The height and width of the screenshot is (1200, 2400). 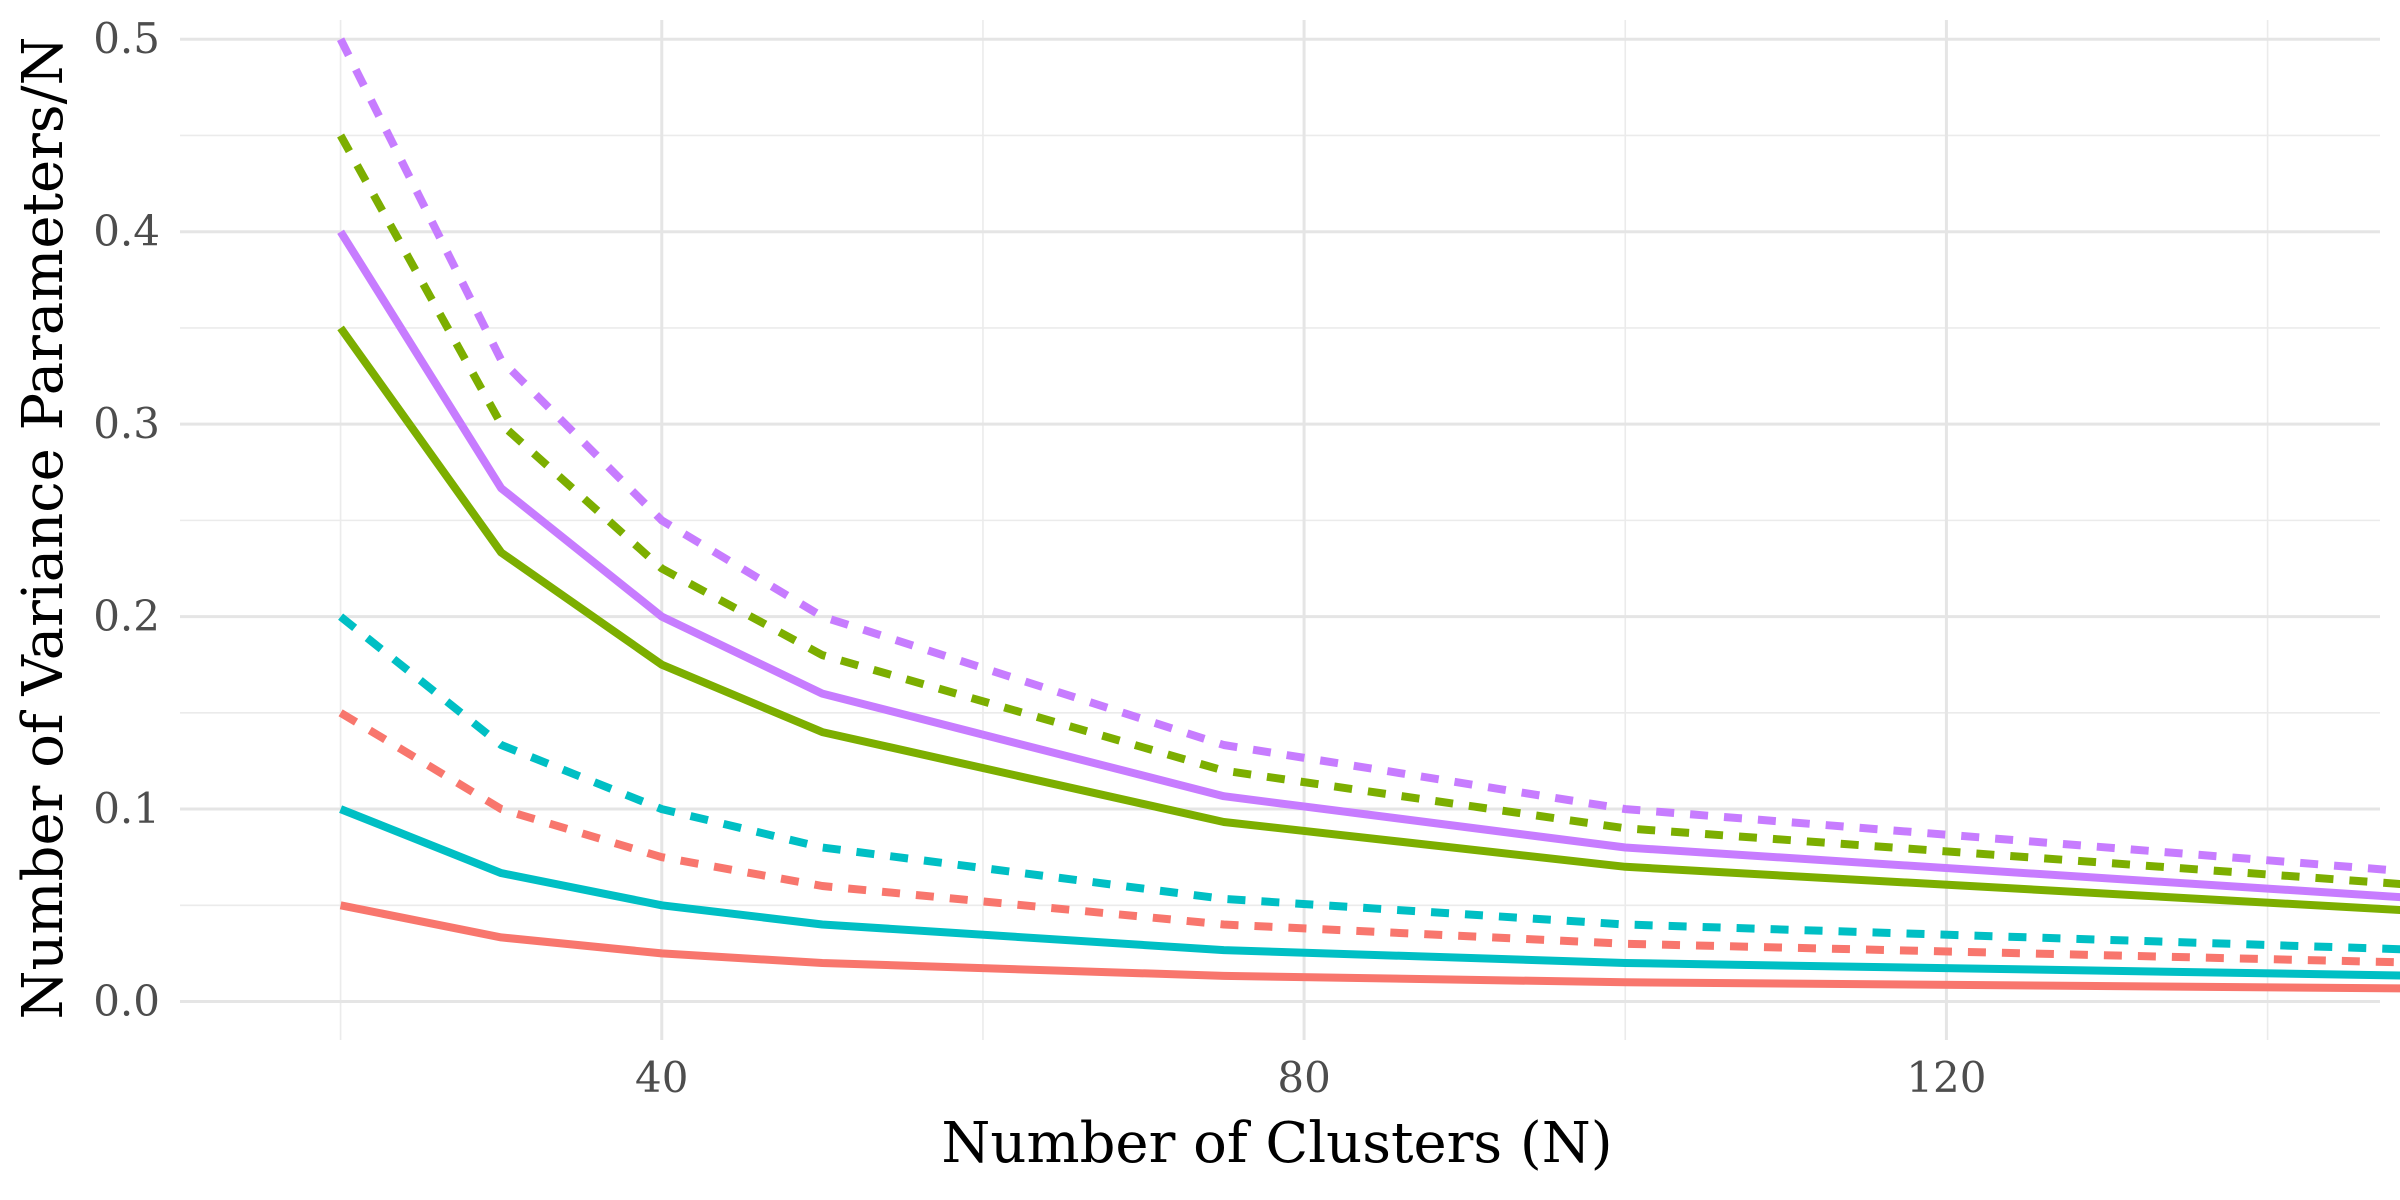 What do you see at coordinates (126, 38) in the screenshot?
I see `y-tick-label: 0.5` at bounding box center [126, 38].